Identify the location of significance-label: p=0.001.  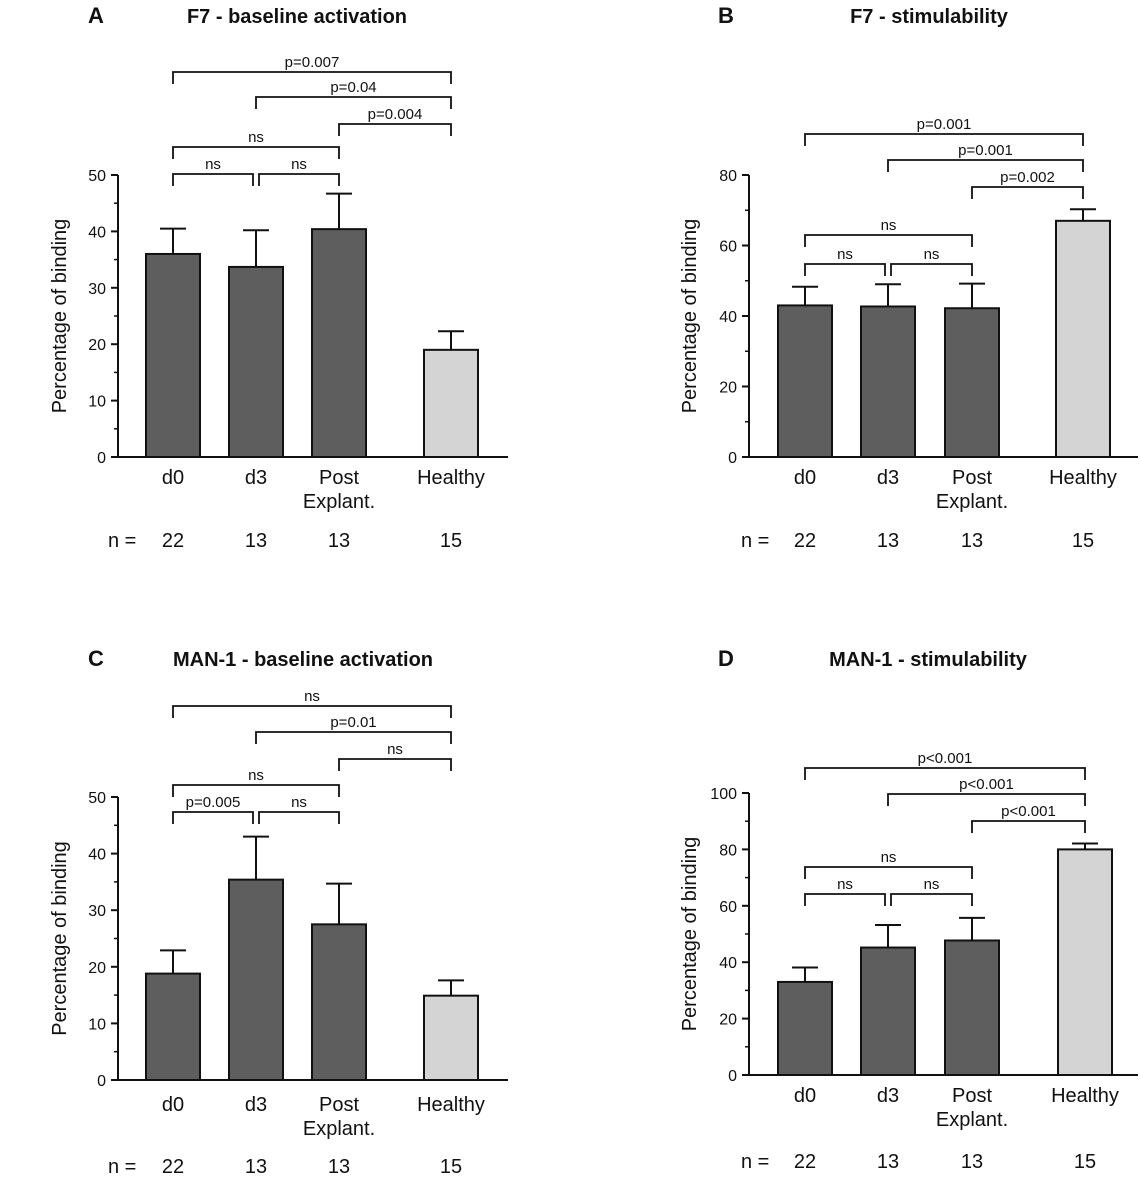
(944, 124).